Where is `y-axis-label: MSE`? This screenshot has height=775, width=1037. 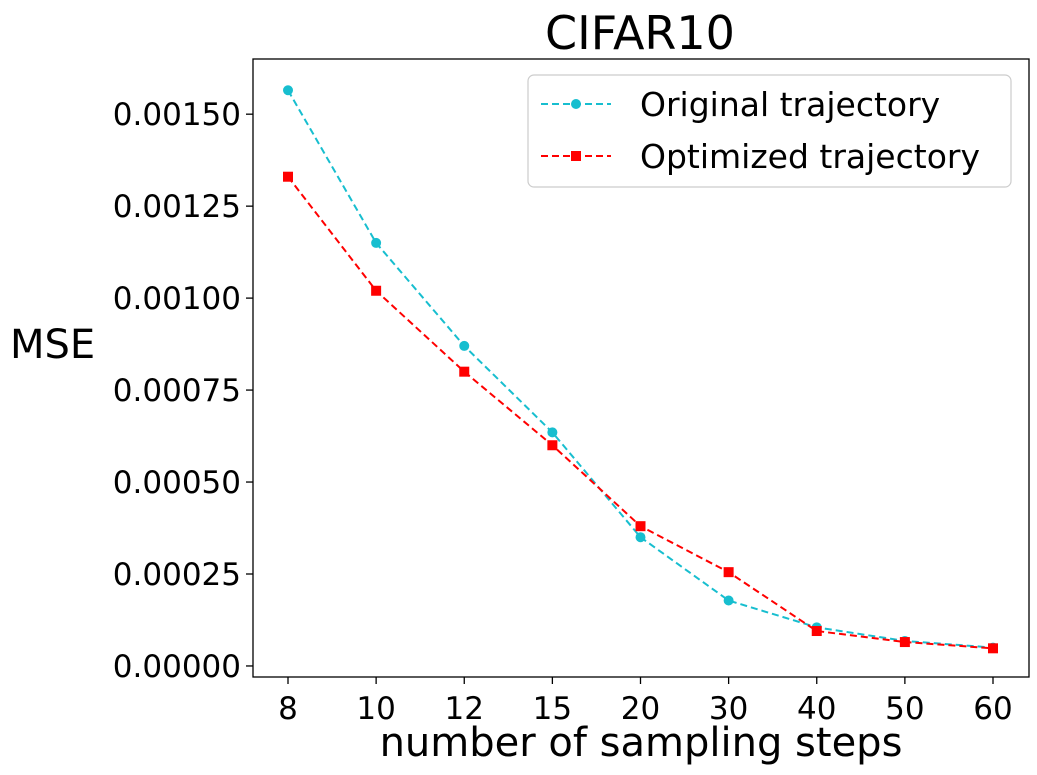 y-axis-label: MSE is located at coordinates (52, 345).